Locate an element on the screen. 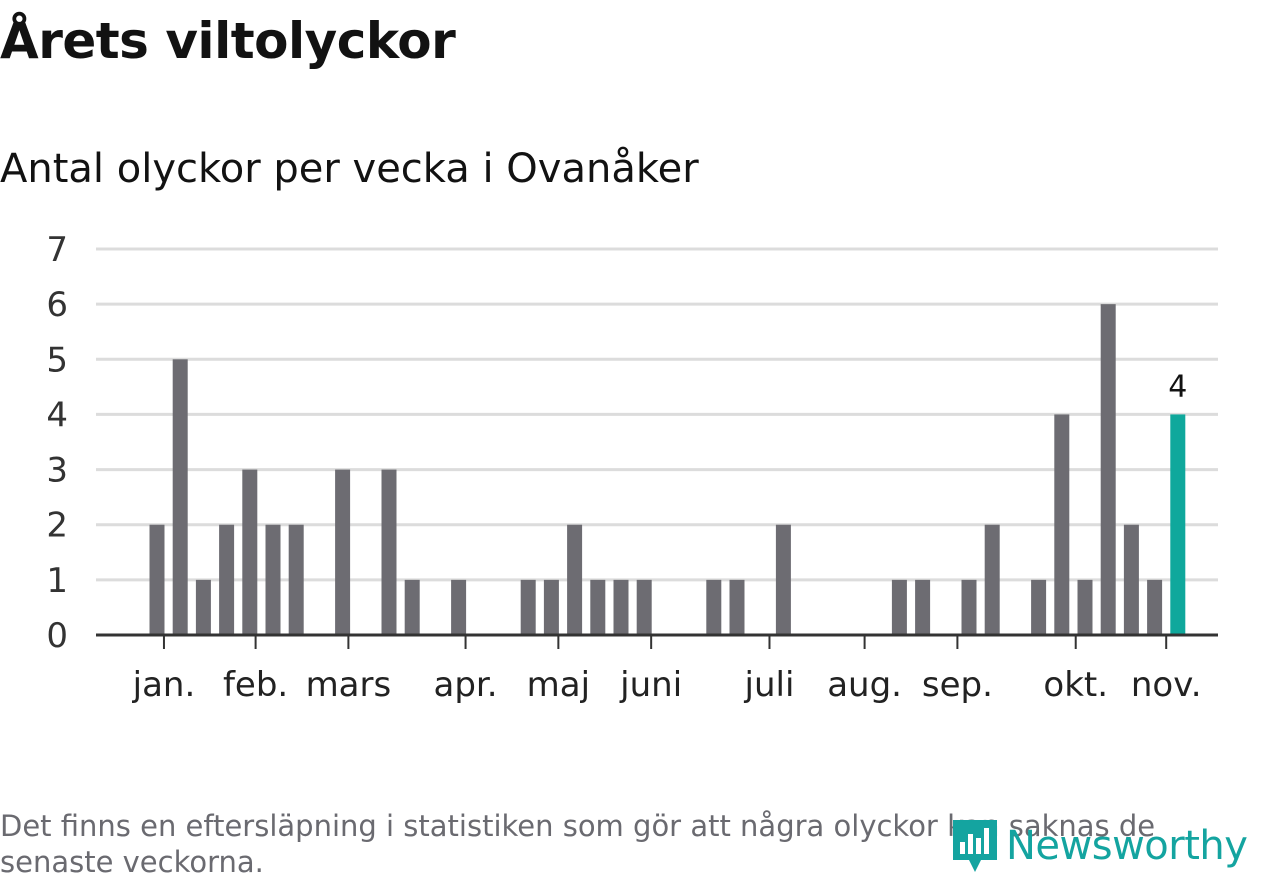 Image resolution: width=1262 pixels, height=880 pixels. x-tick-label: juli is located at coordinates (769, 685).